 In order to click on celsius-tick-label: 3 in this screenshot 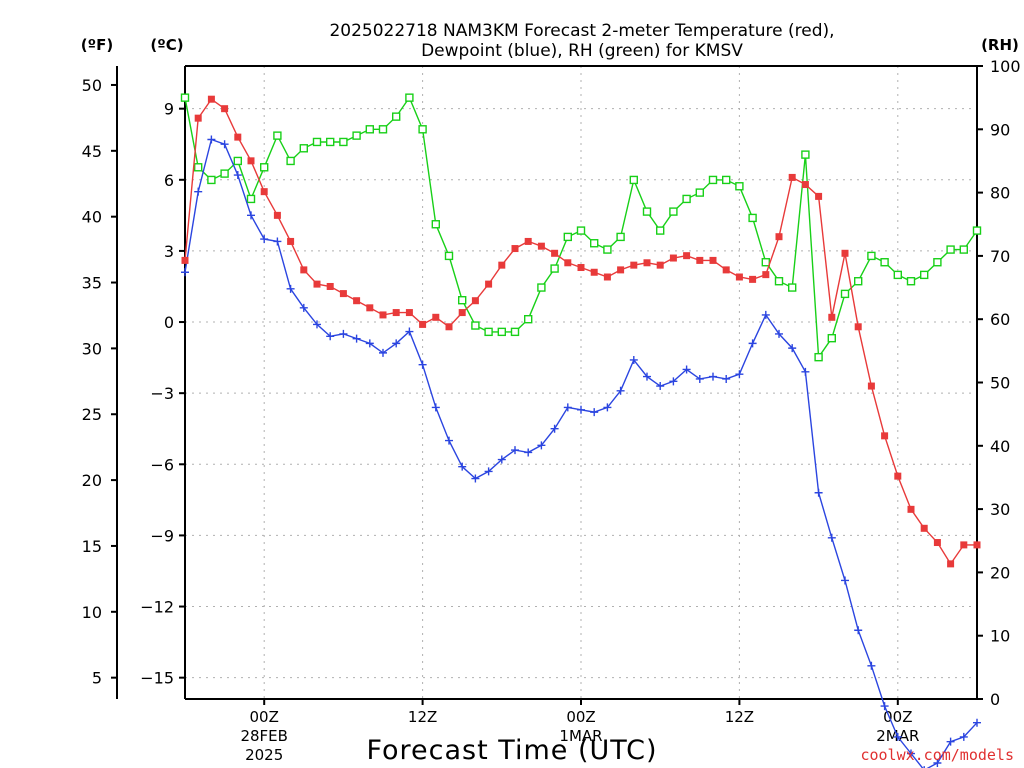, I will do `click(169, 251)`.